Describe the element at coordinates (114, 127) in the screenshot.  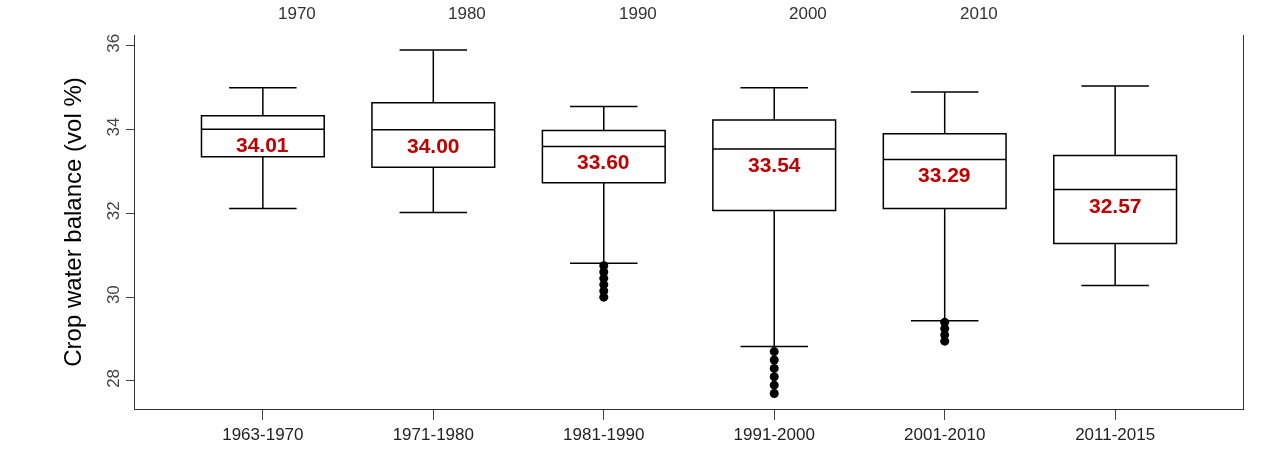
I see `y-tick-label: 34` at that location.